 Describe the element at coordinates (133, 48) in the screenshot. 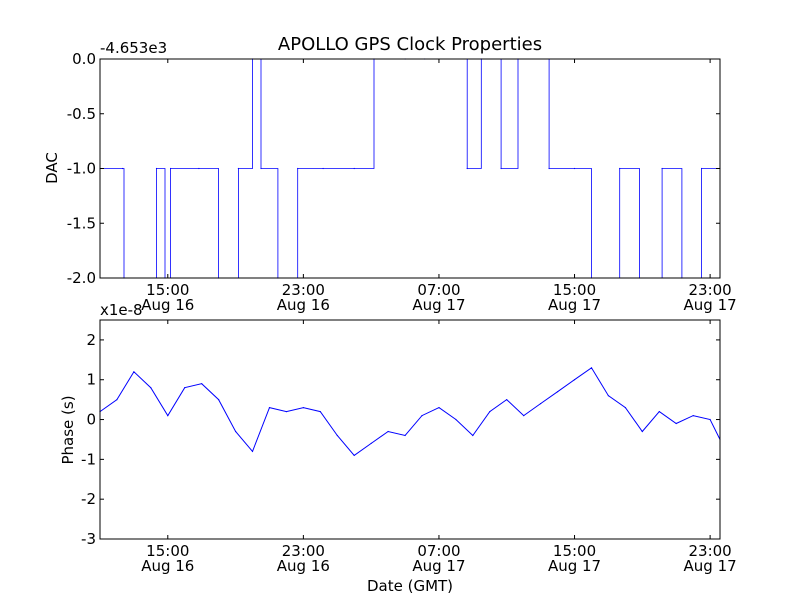

I see `dac-offset-text: -4.653e3` at that location.